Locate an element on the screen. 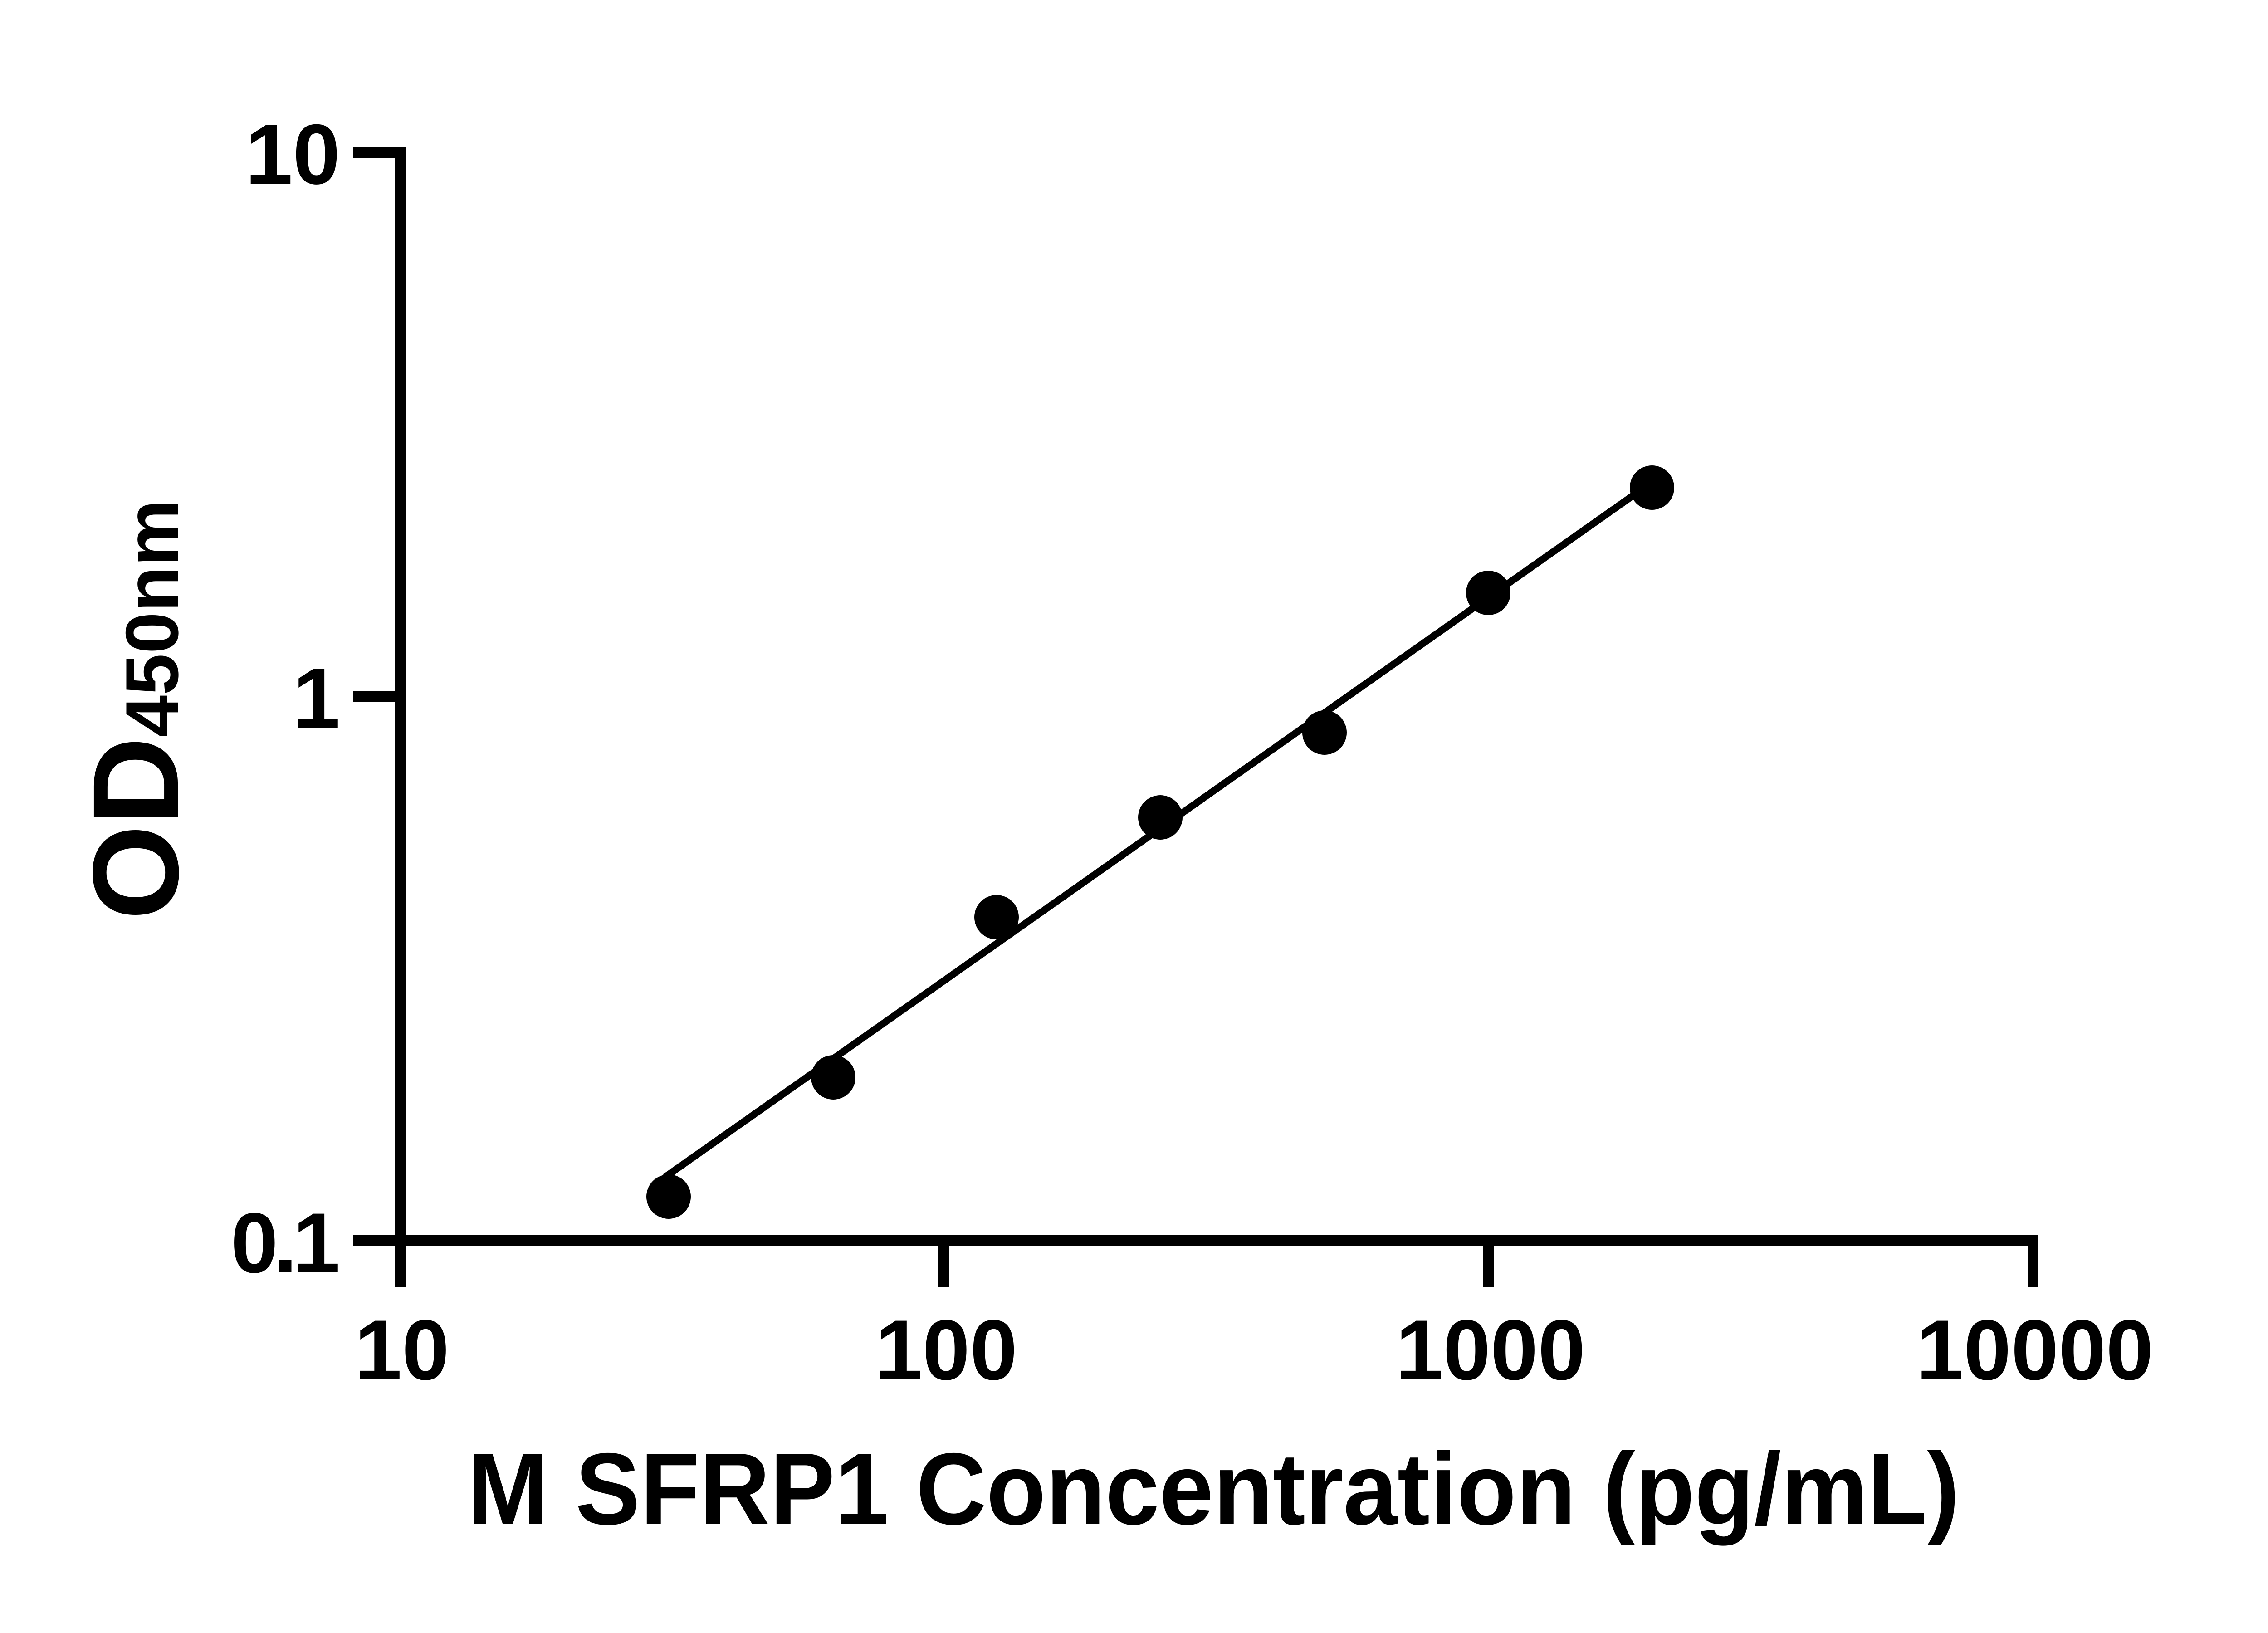 Image resolution: width=2268 pixels, height=1633 pixels. svg-text: 1000 is located at coordinates (1490, 1350).